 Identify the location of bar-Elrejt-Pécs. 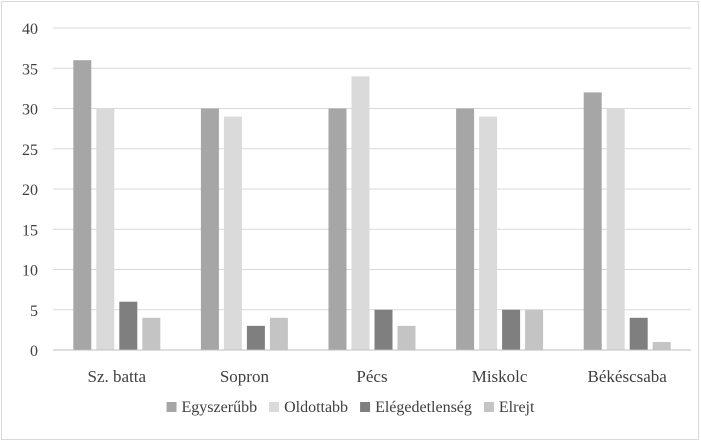
(406, 337).